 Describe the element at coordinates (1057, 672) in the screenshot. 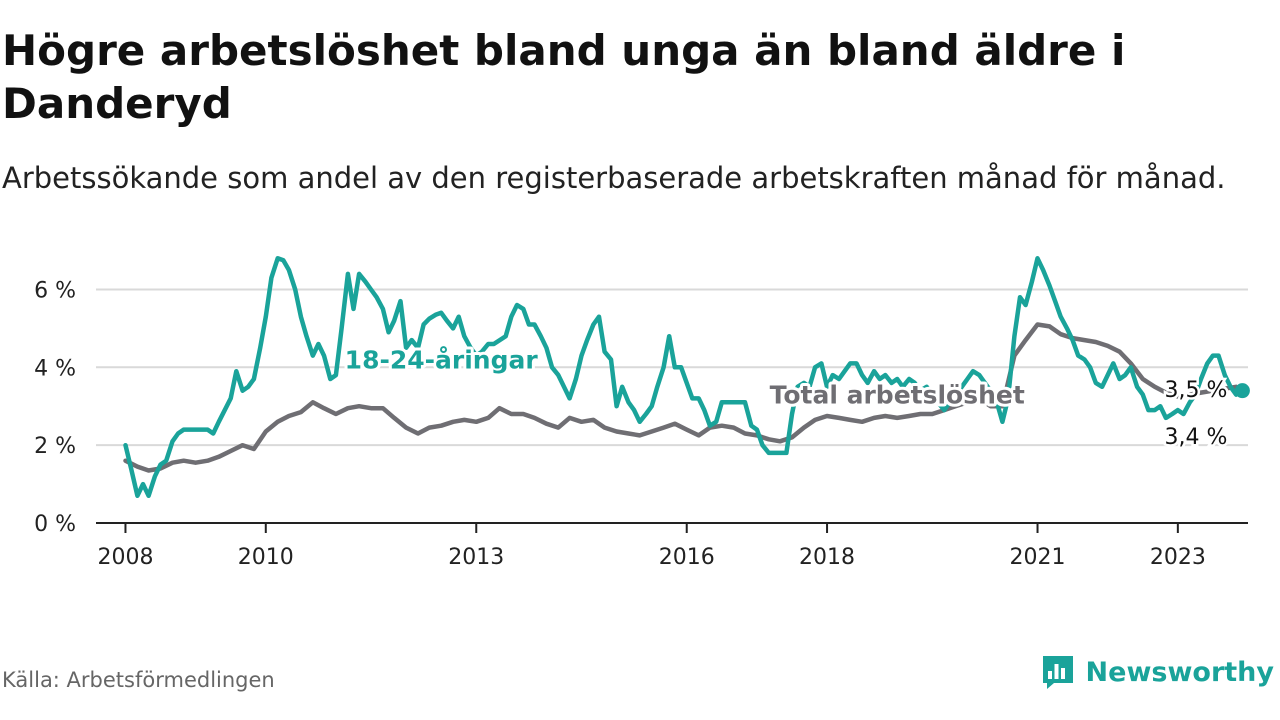

I see `bar-chart-logo-icon` at that location.